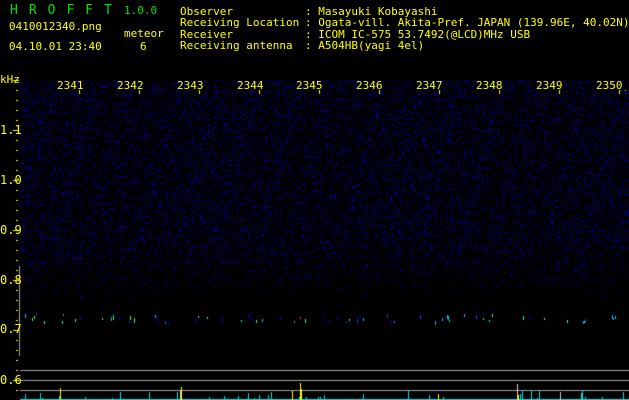  I want to click on observer-label: Observer, so click(206, 11).